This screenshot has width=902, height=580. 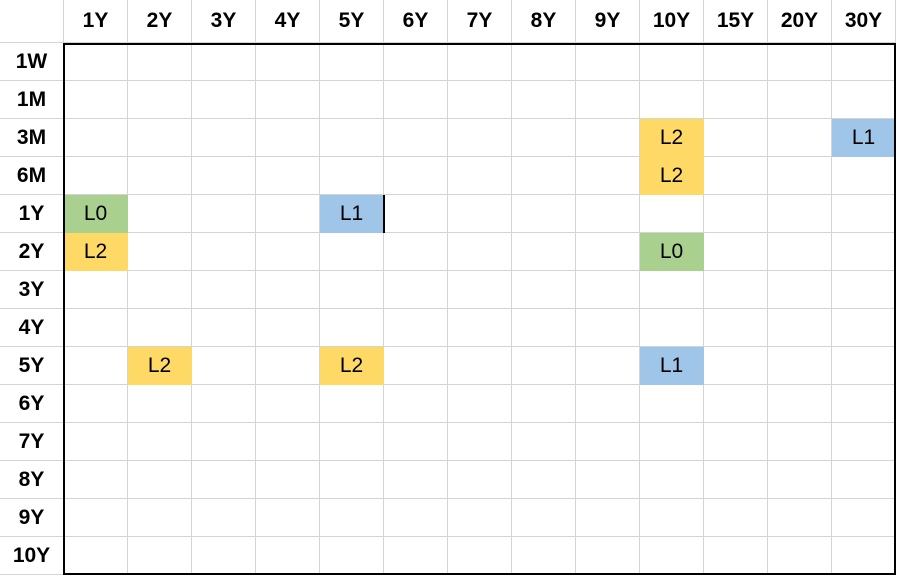 I want to click on column-header-5Y: 5Y, so click(x=352, y=21).